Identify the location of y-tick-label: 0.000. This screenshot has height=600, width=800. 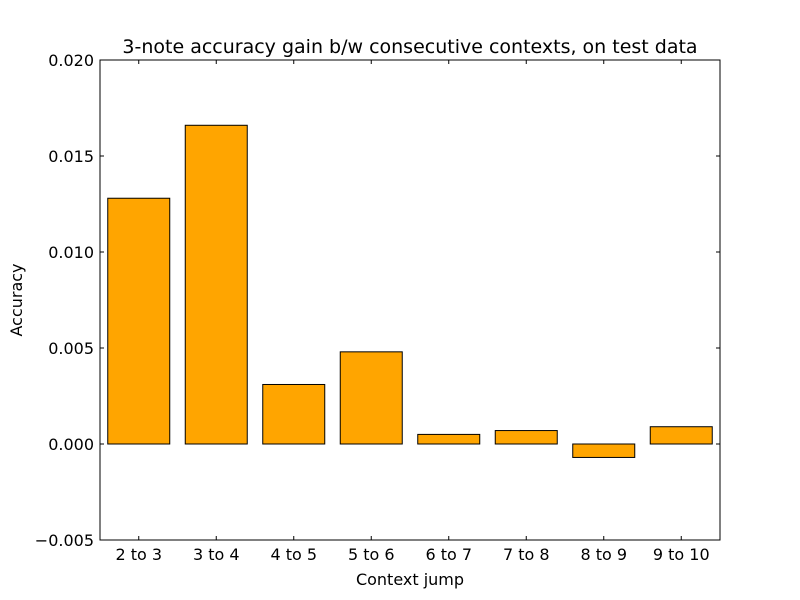
(71, 444).